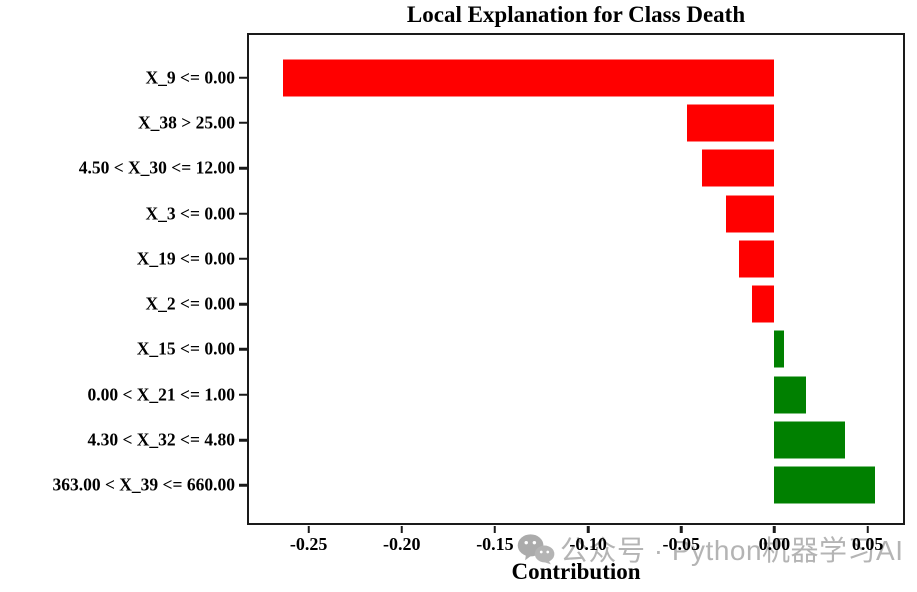  I want to click on y-tick-label: X_3 <= 0.00, so click(190, 213).